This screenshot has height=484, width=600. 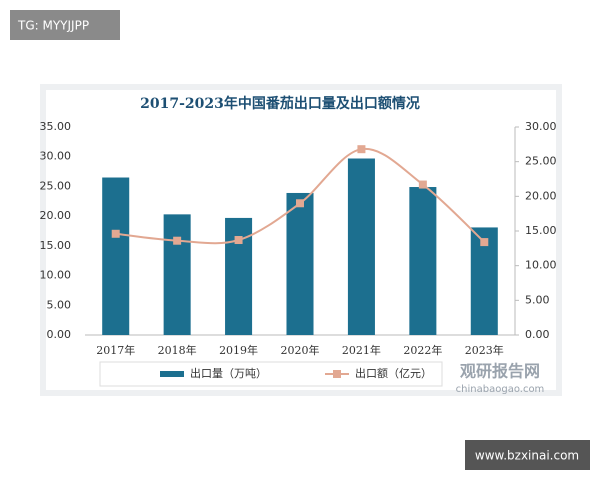 What do you see at coordinates (56, 245) in the screenshot?
I see `y-tick-label: 15.00` at bounding box center [56, 245].